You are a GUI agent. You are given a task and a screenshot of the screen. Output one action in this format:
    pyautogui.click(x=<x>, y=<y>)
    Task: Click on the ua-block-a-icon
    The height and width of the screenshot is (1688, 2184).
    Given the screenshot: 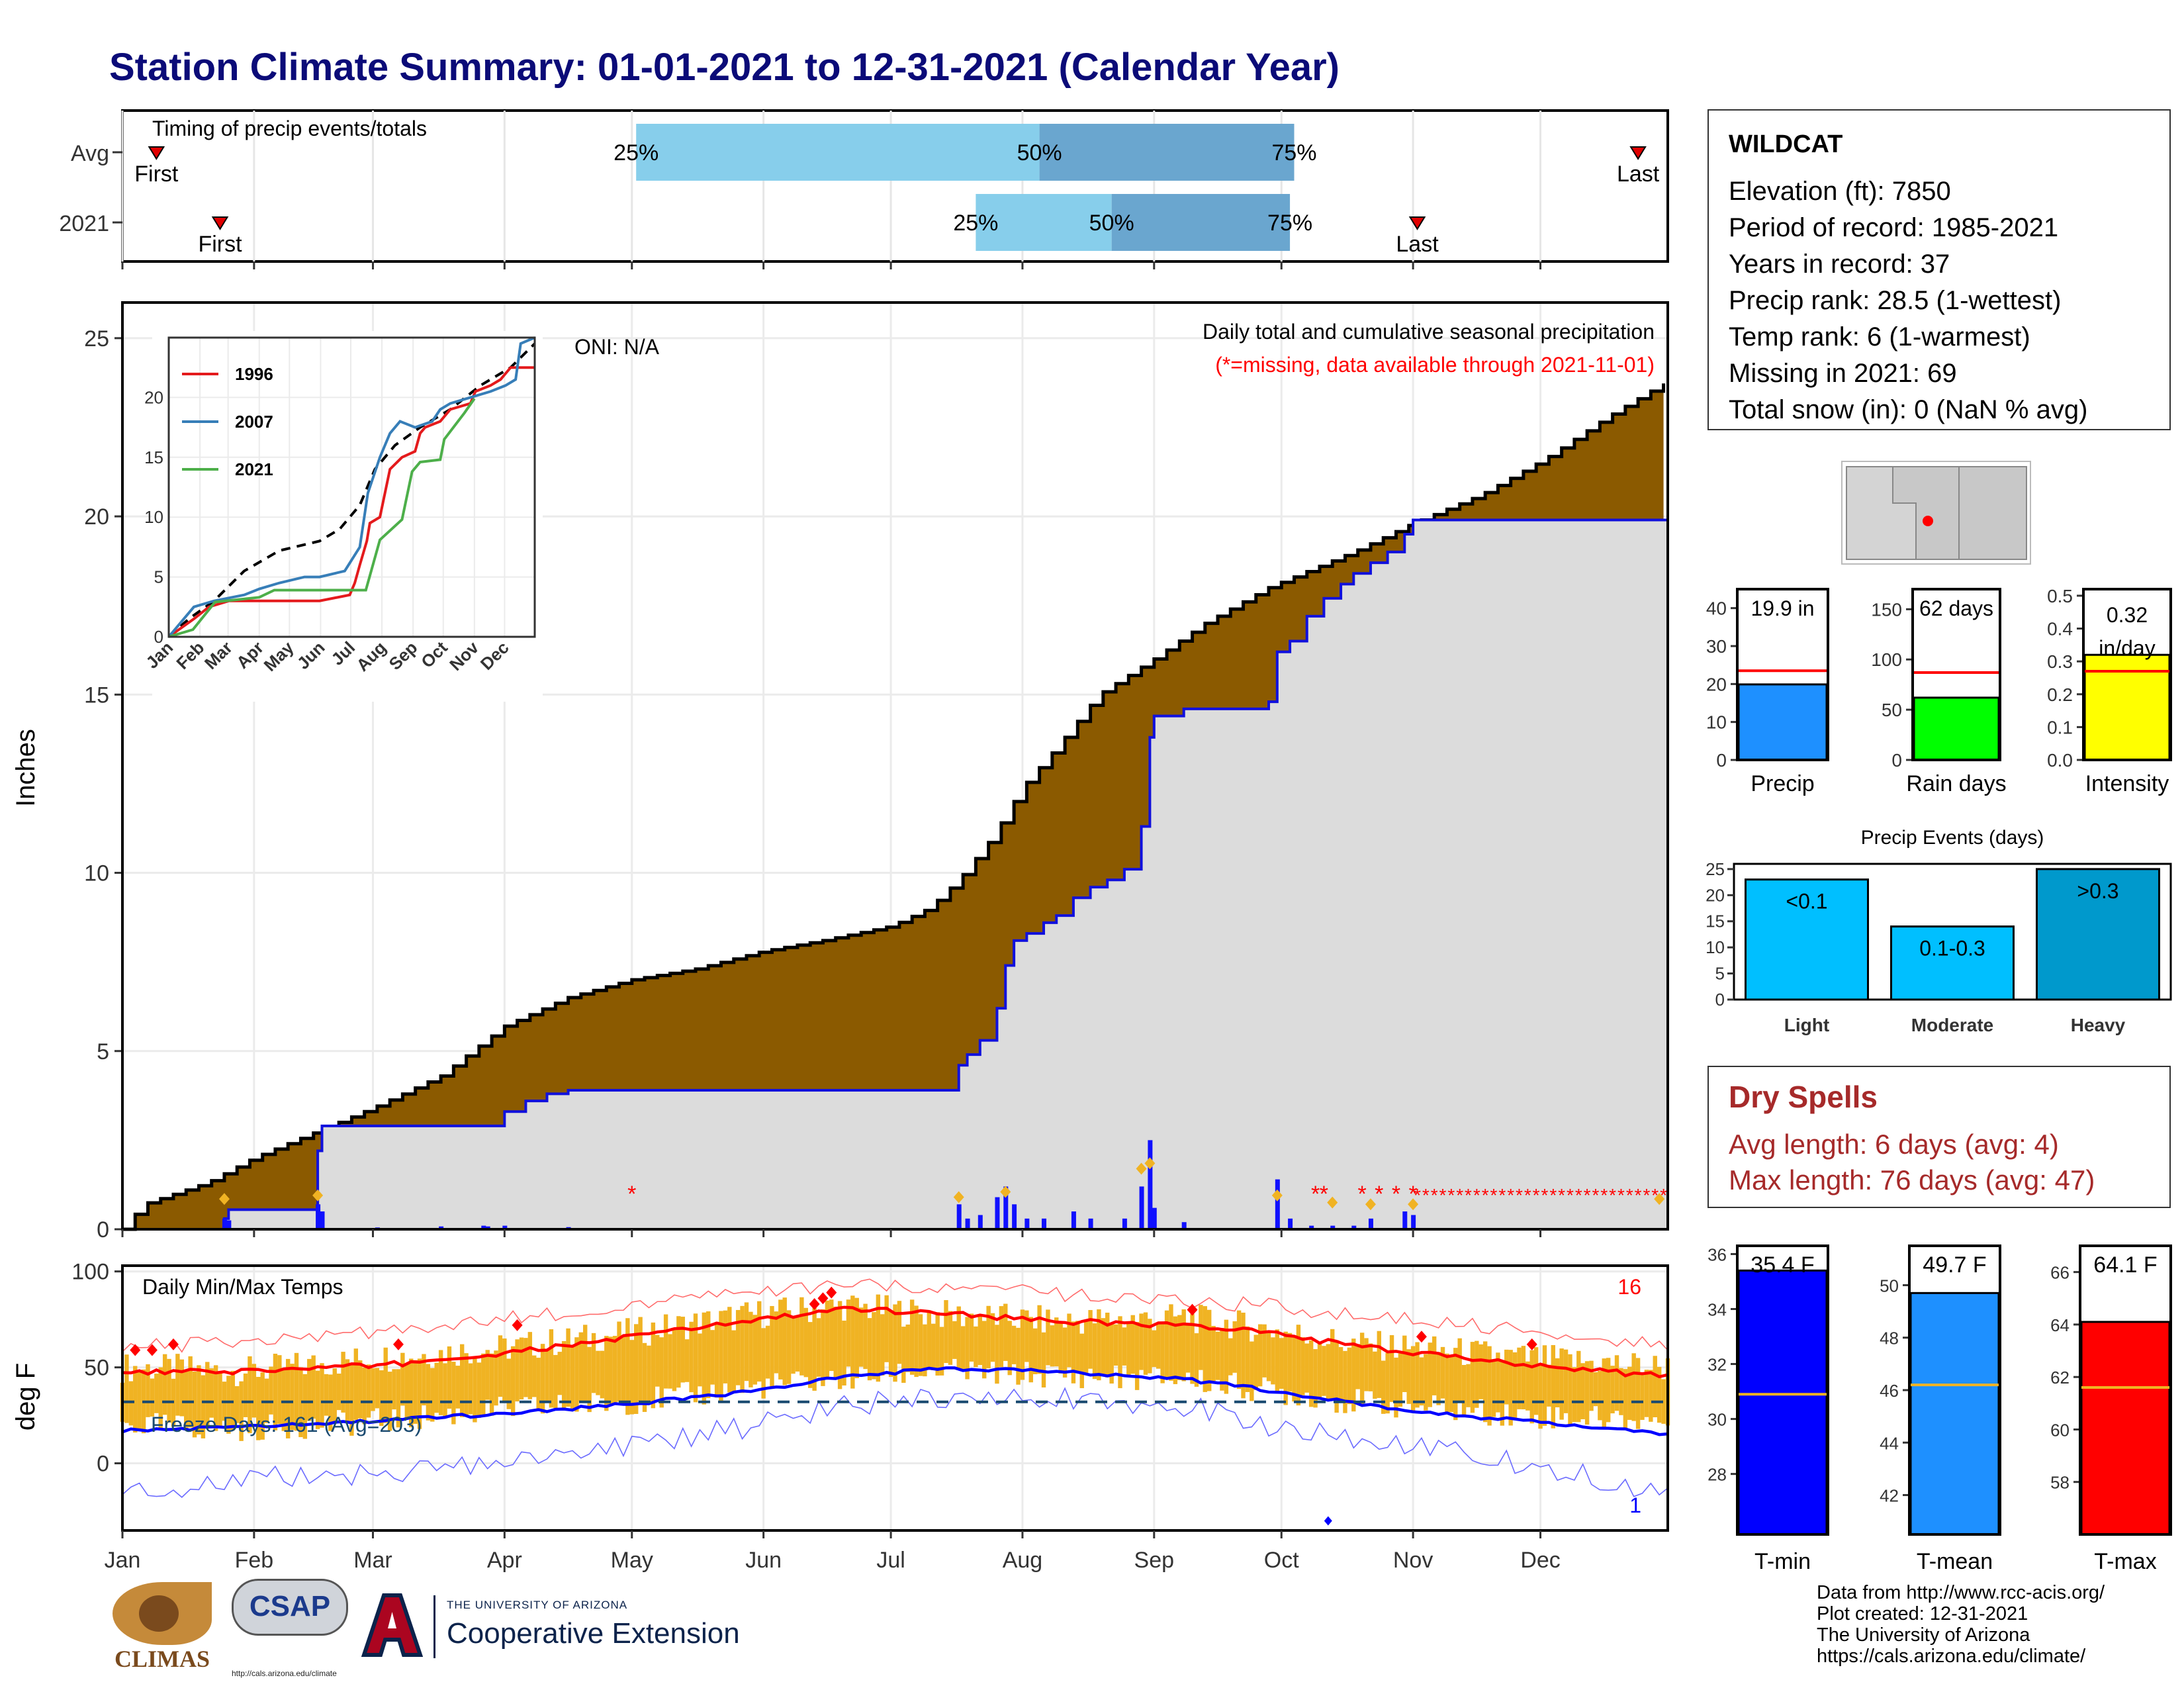 What is the action you would take?
    pyautogui.click(x=392, y=1625)
    